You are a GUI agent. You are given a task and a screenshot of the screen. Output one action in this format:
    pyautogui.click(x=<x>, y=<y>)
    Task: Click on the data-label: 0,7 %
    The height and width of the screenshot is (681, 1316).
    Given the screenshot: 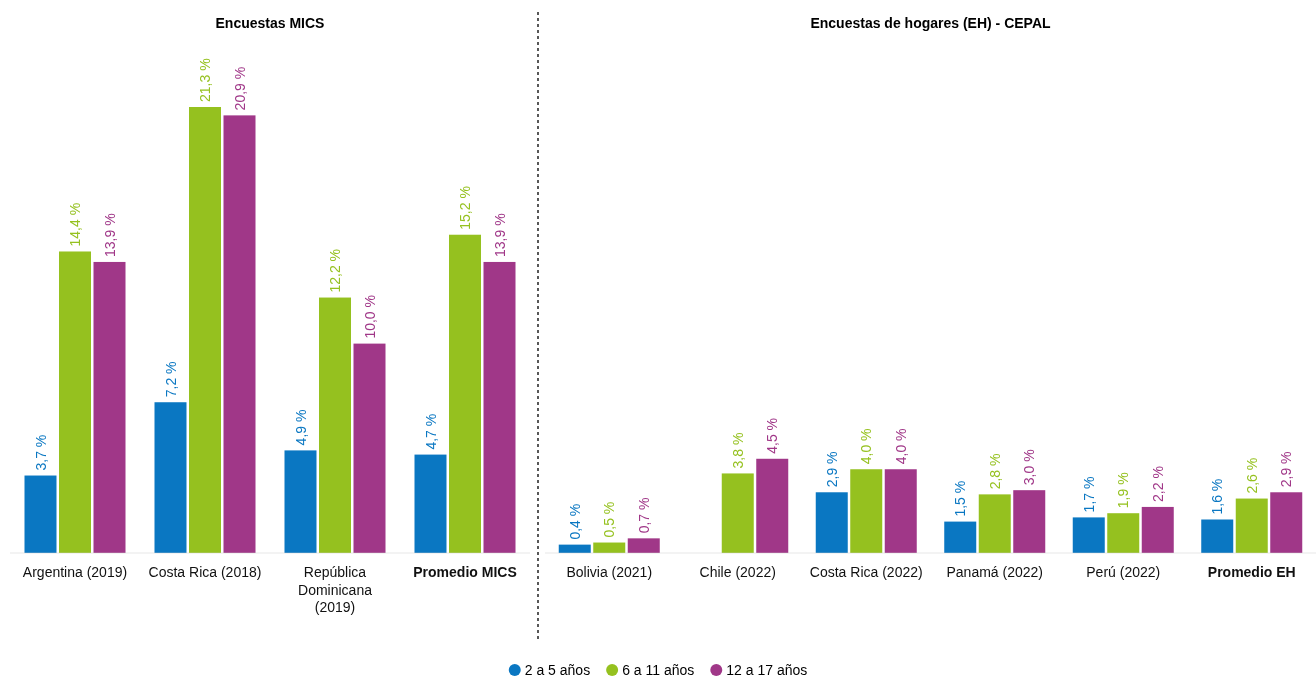 What is the action you would take?
    pyautogui.click(x=643, y=515)
    